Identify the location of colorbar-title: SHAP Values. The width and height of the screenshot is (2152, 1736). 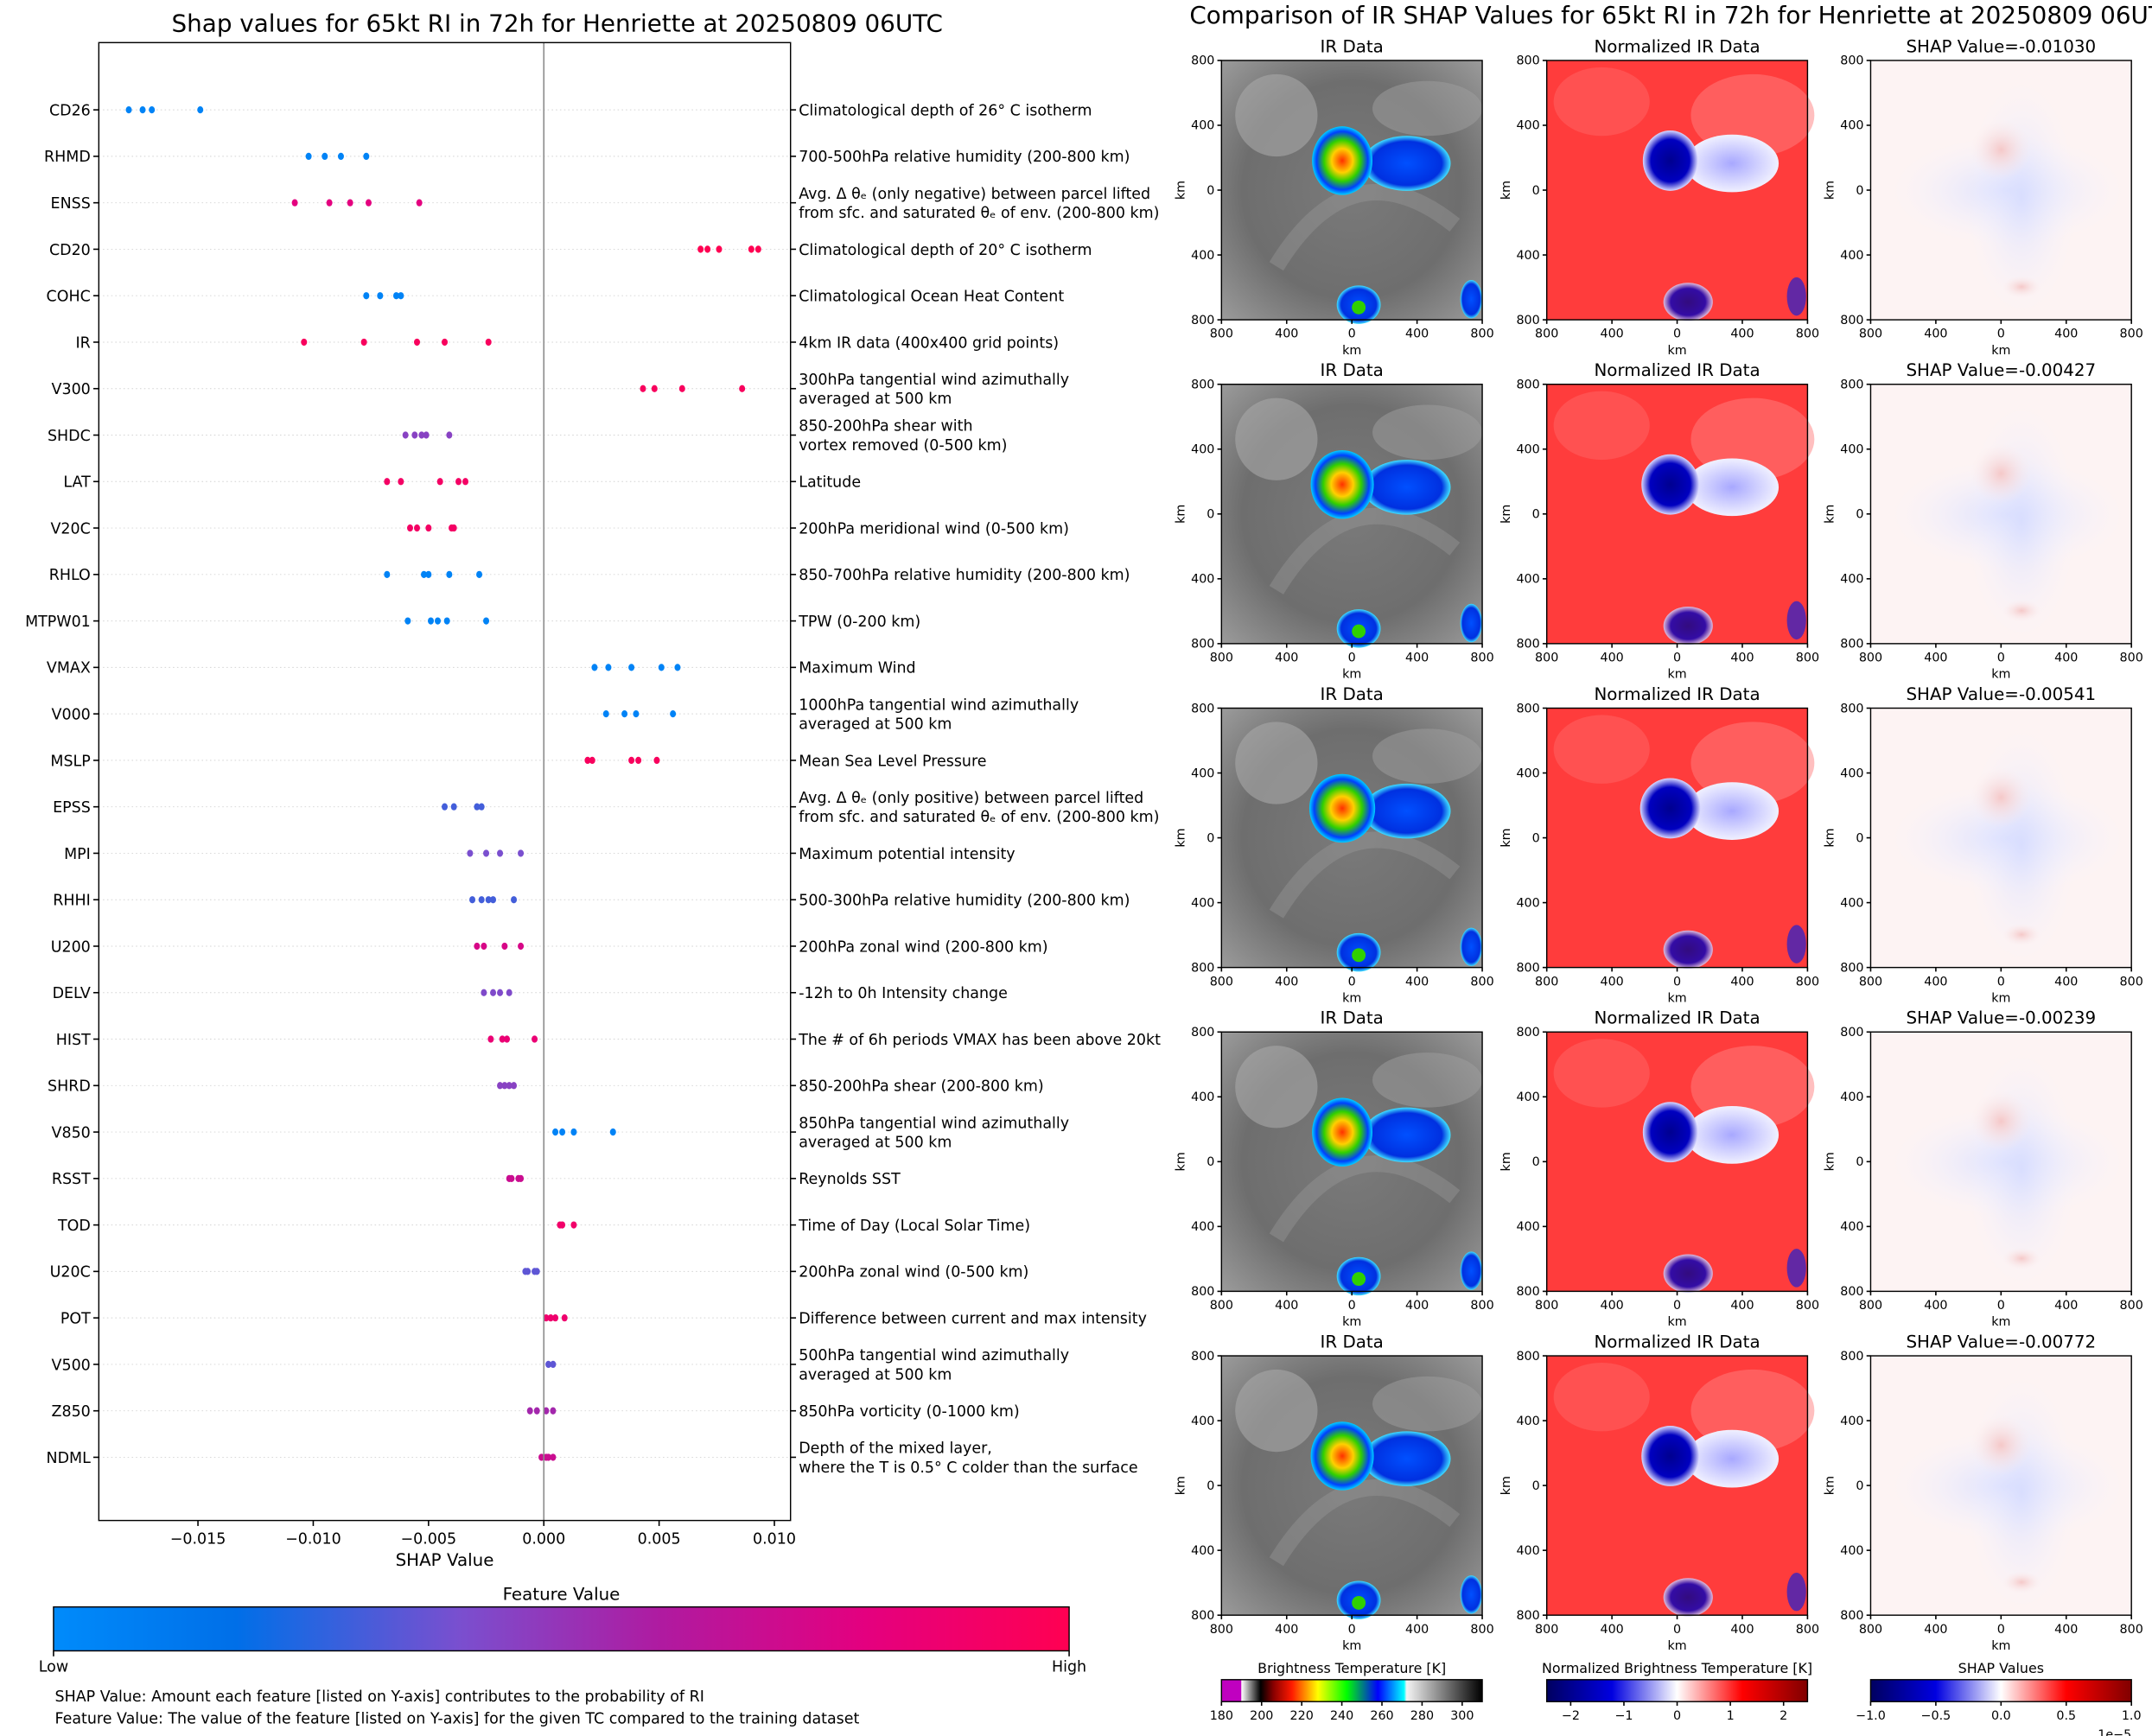
(2001, 1668).